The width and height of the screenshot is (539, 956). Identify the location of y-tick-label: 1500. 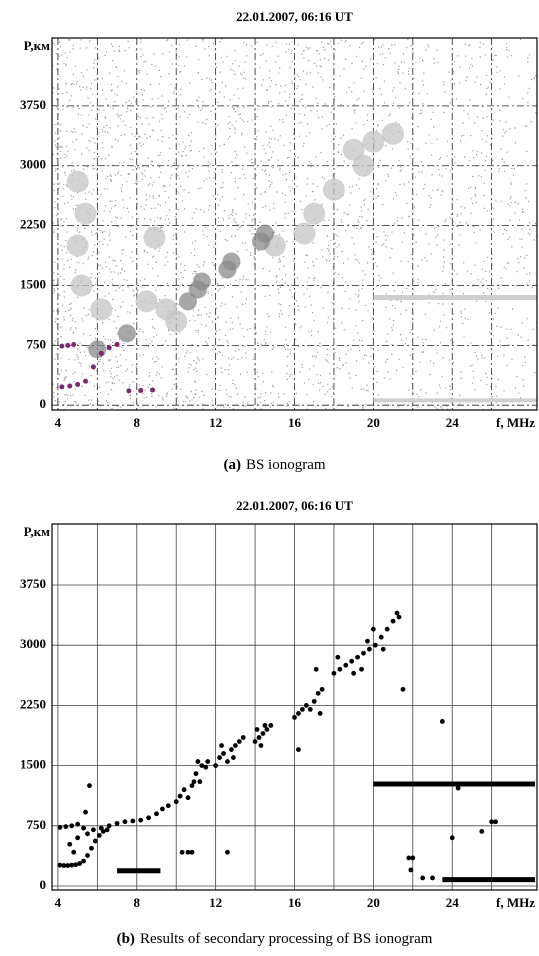
(33, 283).